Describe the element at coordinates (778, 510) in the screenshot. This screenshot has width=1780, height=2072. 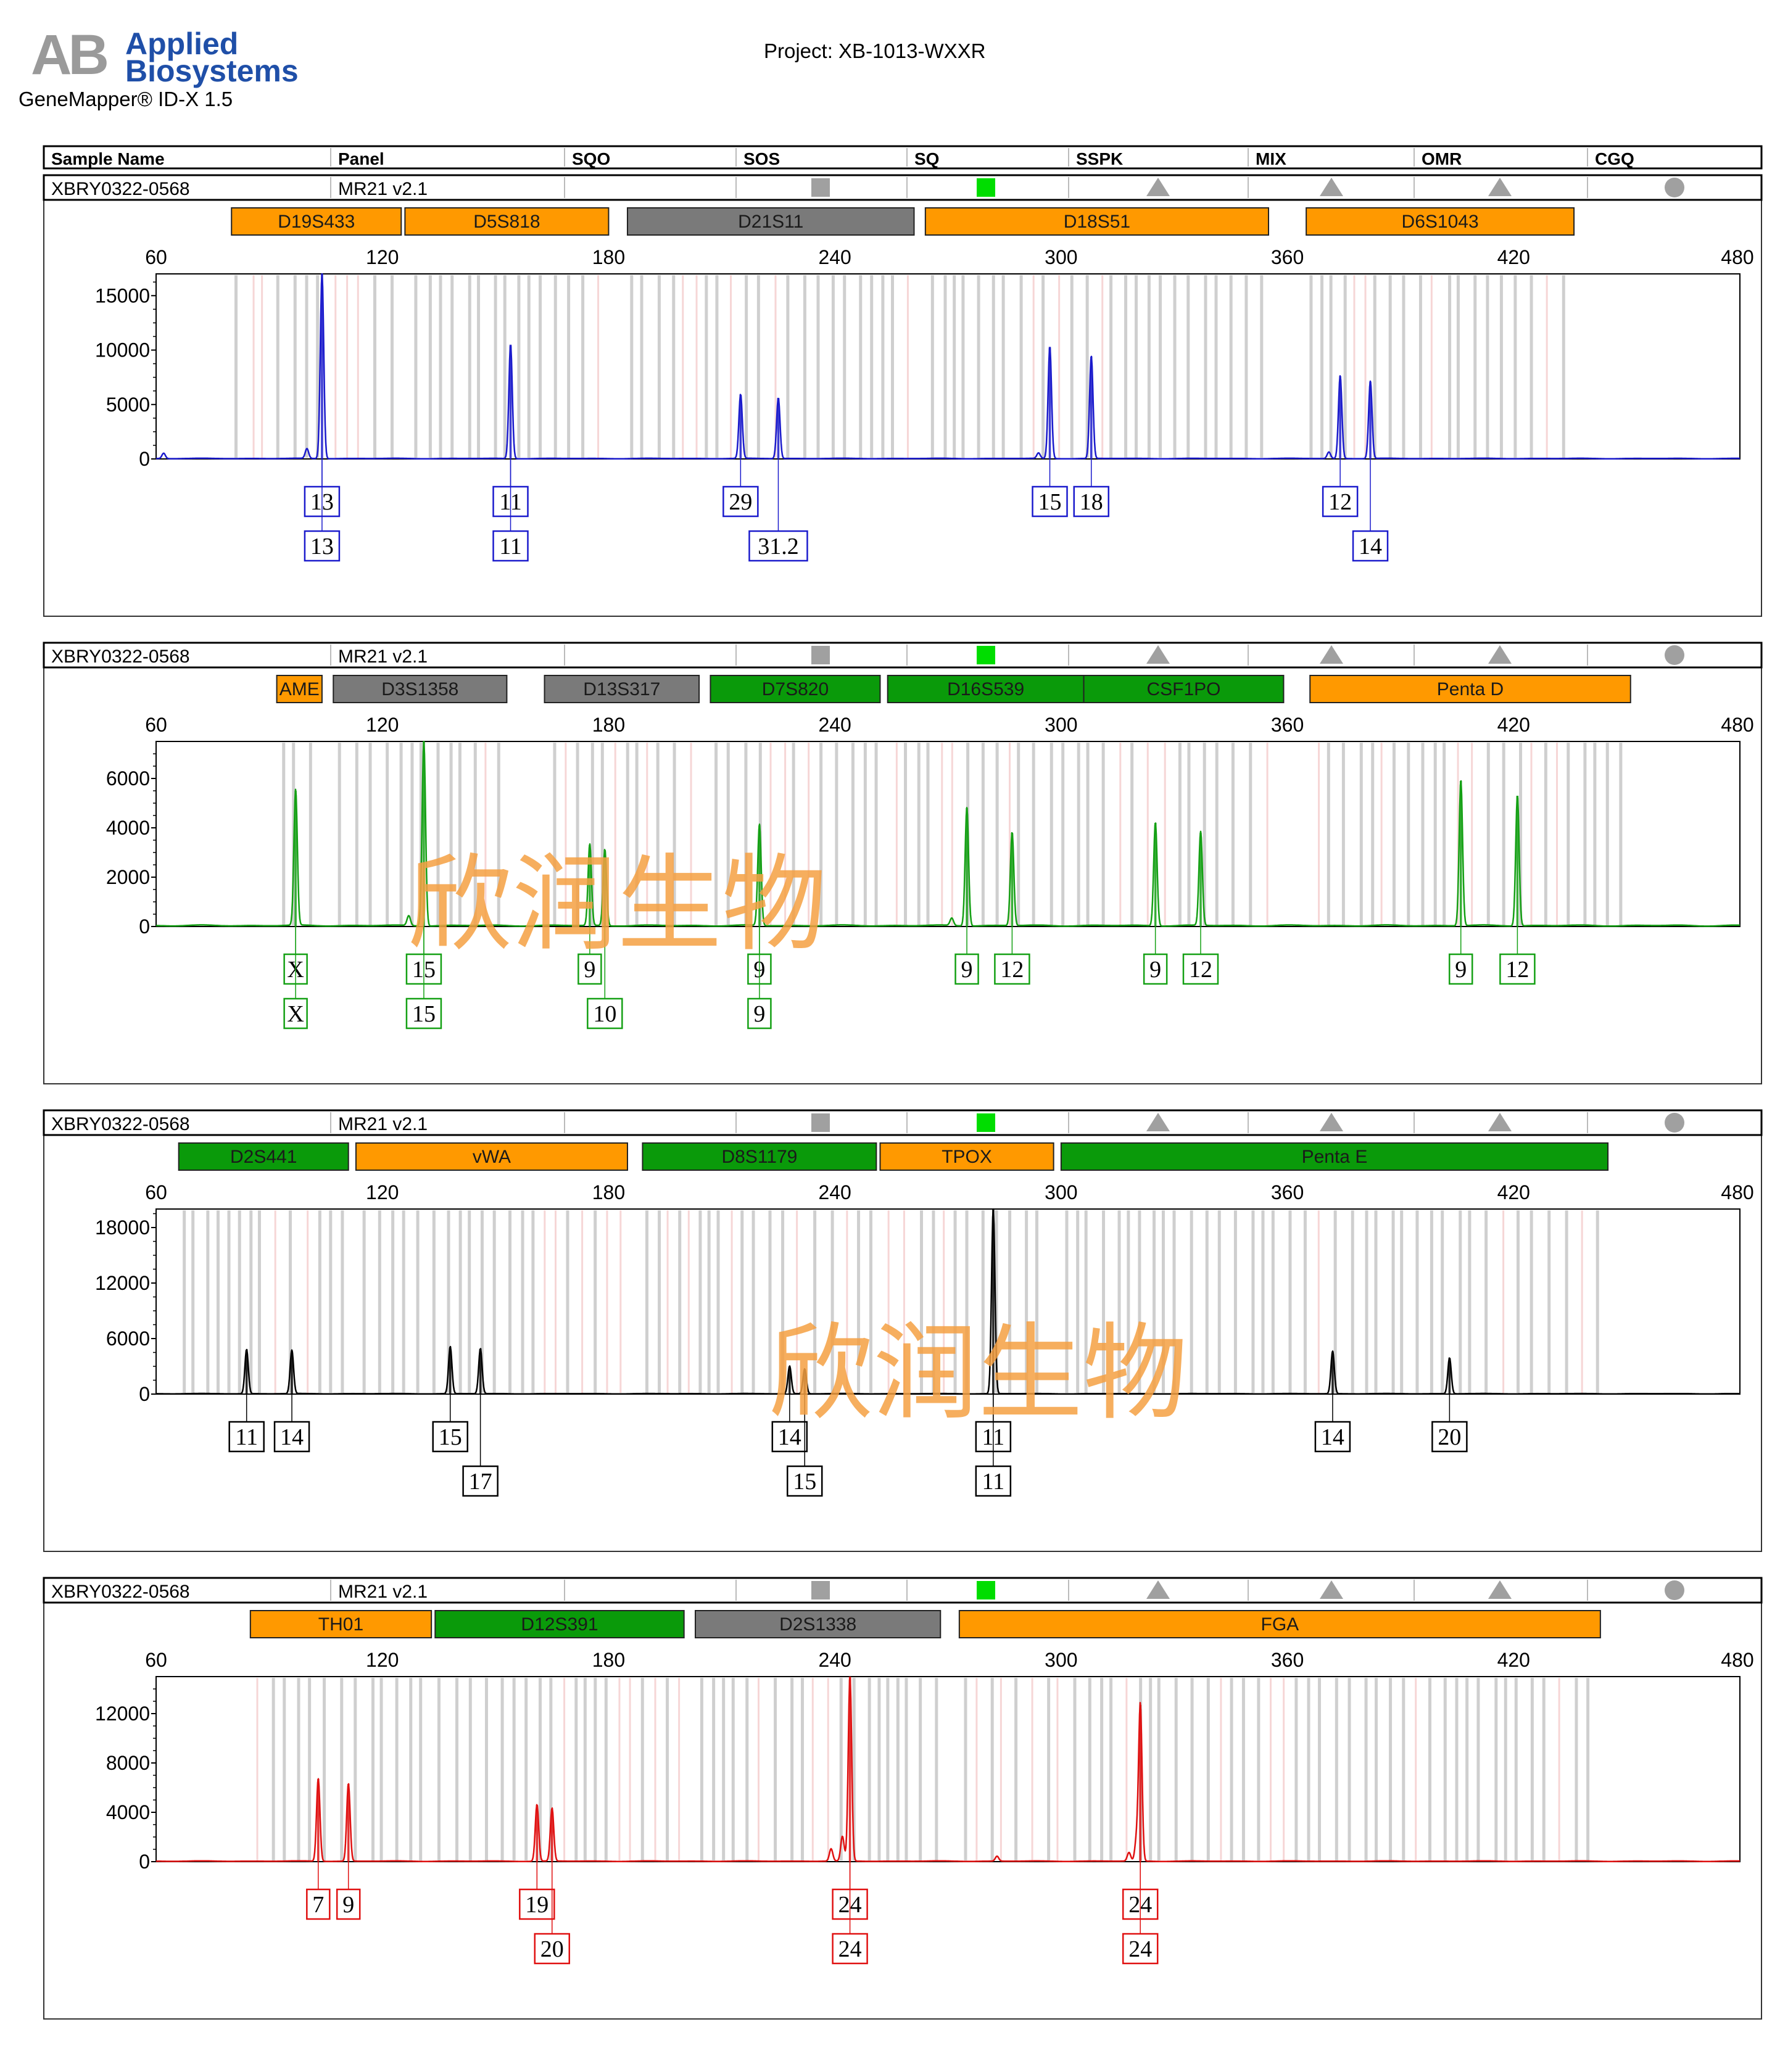
I see `allele-label: 31.2` at that location.